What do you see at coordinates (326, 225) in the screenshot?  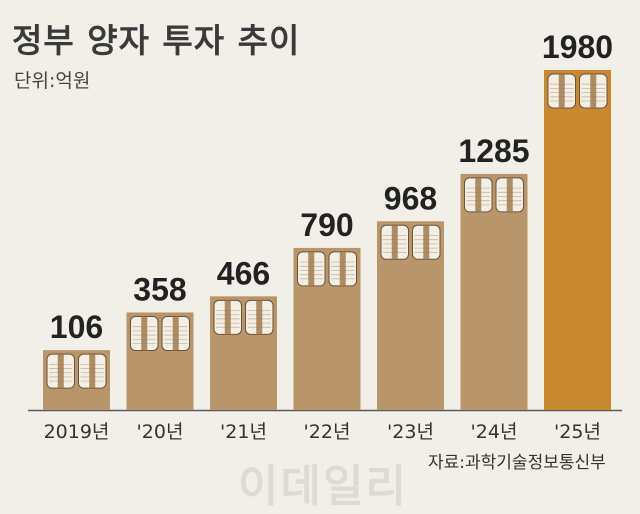 I see `data-label: 790` at bounding box center [326, 225].